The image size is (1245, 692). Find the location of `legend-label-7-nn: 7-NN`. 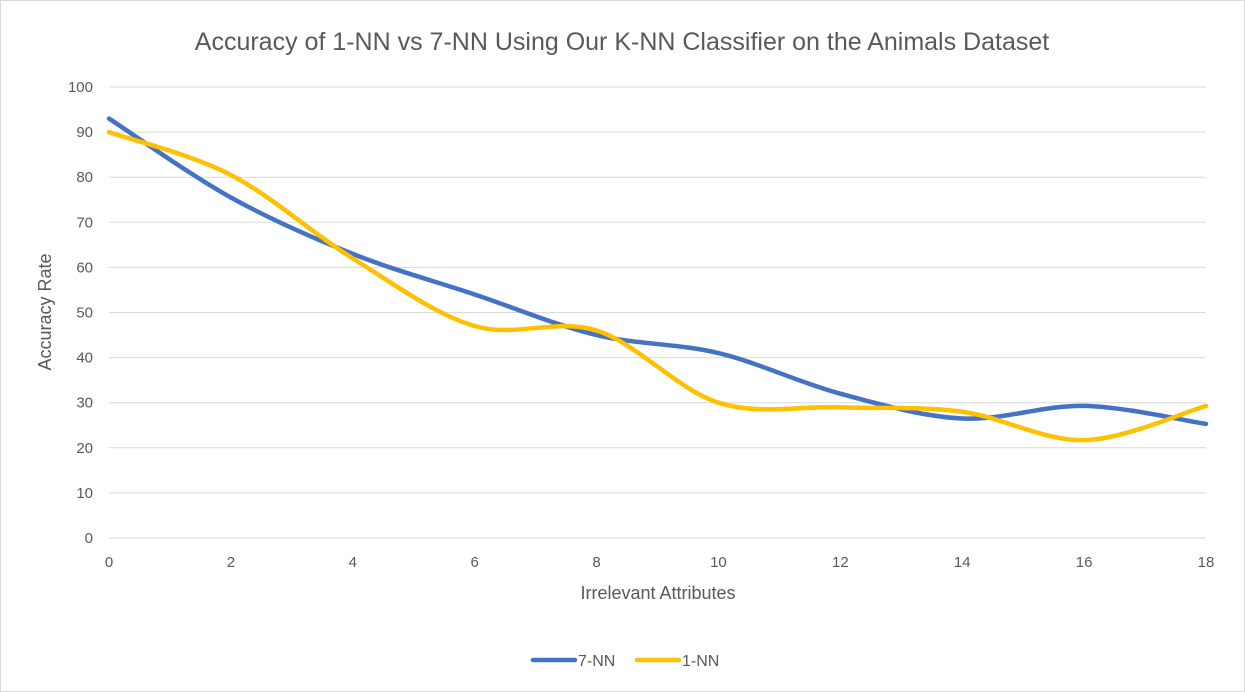

legend-label-7-nn: 7-NN is located at coordinates (596, 661).